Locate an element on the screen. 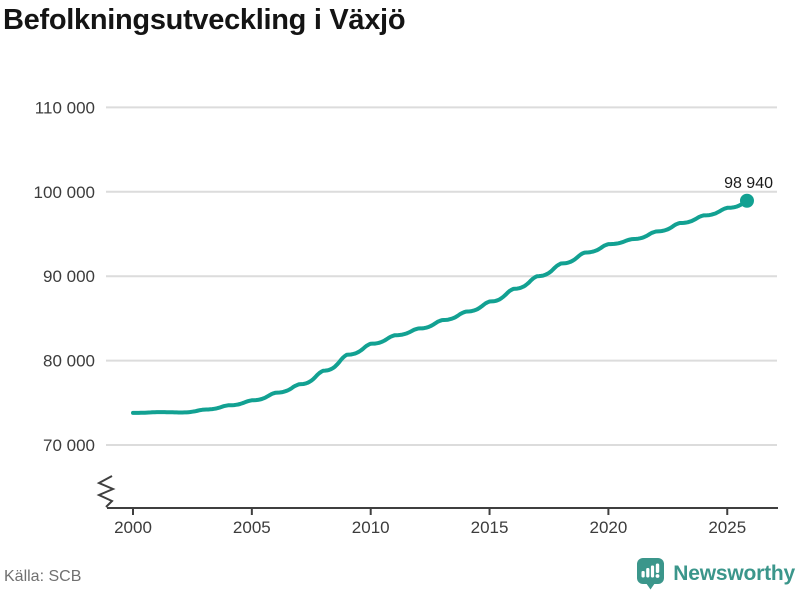  source-label: Källa: SCB is located at coordinates (43, 576).